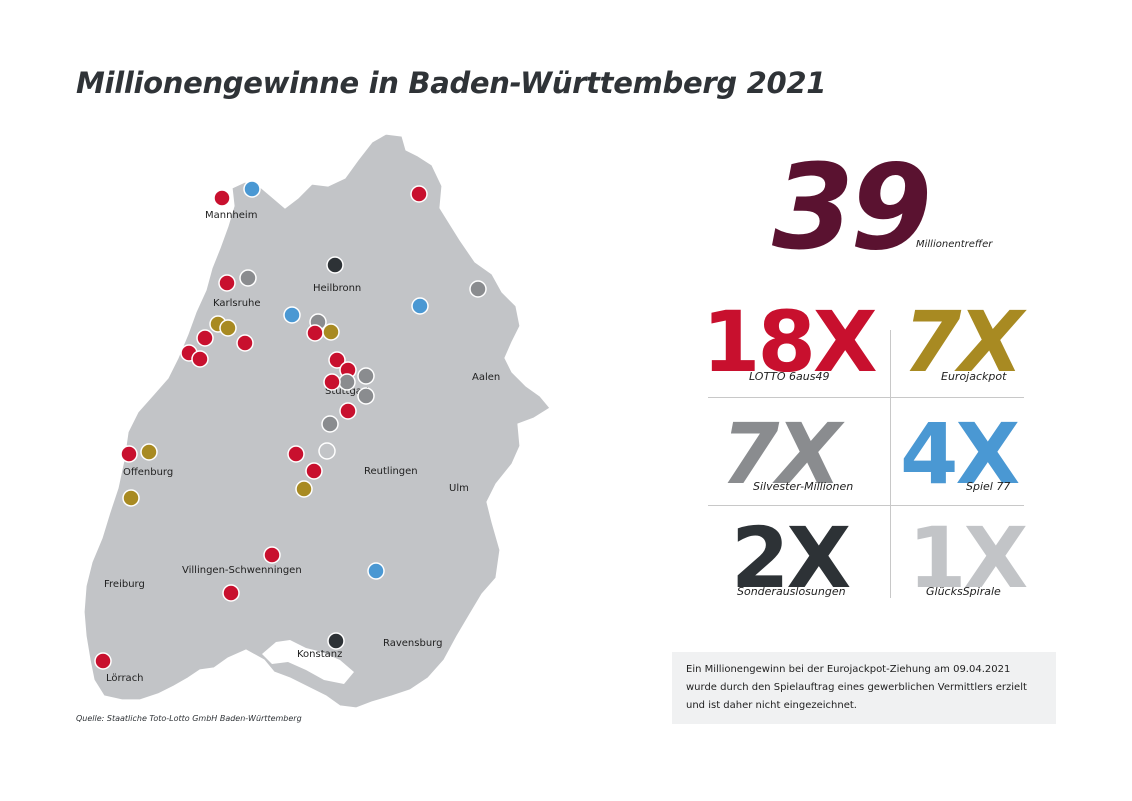 The width and height of the screenshot is (1132, 801). What do you see at coordinates (771, 705) in the screenshot?
I see `note-line-3: und ist daher nicht eingezeichnet.` at bounding box center [771, 705].